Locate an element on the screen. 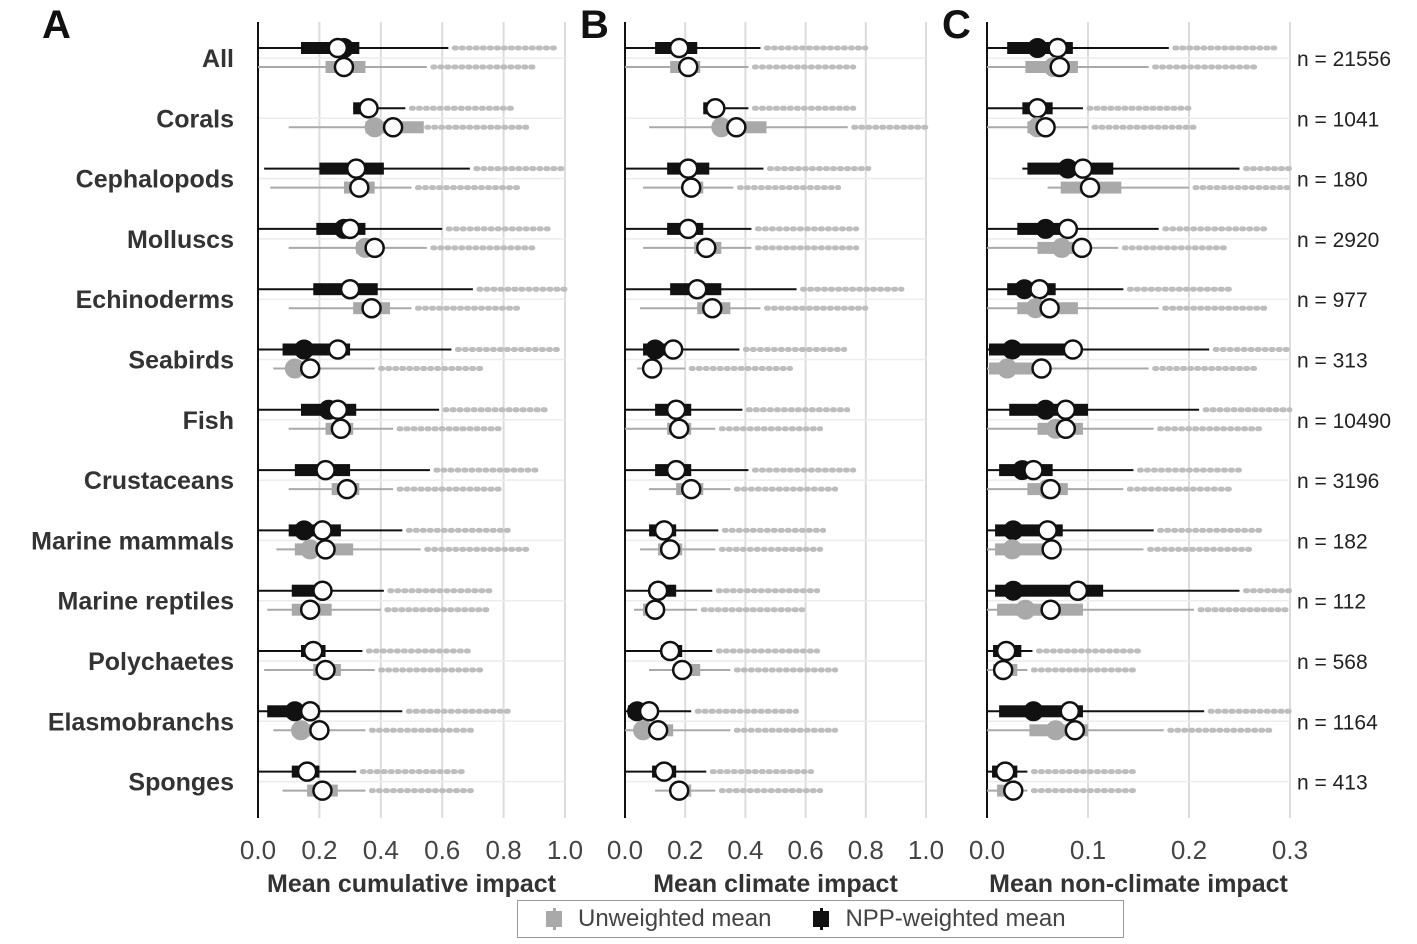 Image resolution: width=1417 pixels, height=944 pixels. sample-size-label: n = 1164 is located at coordinates (1337, 722).